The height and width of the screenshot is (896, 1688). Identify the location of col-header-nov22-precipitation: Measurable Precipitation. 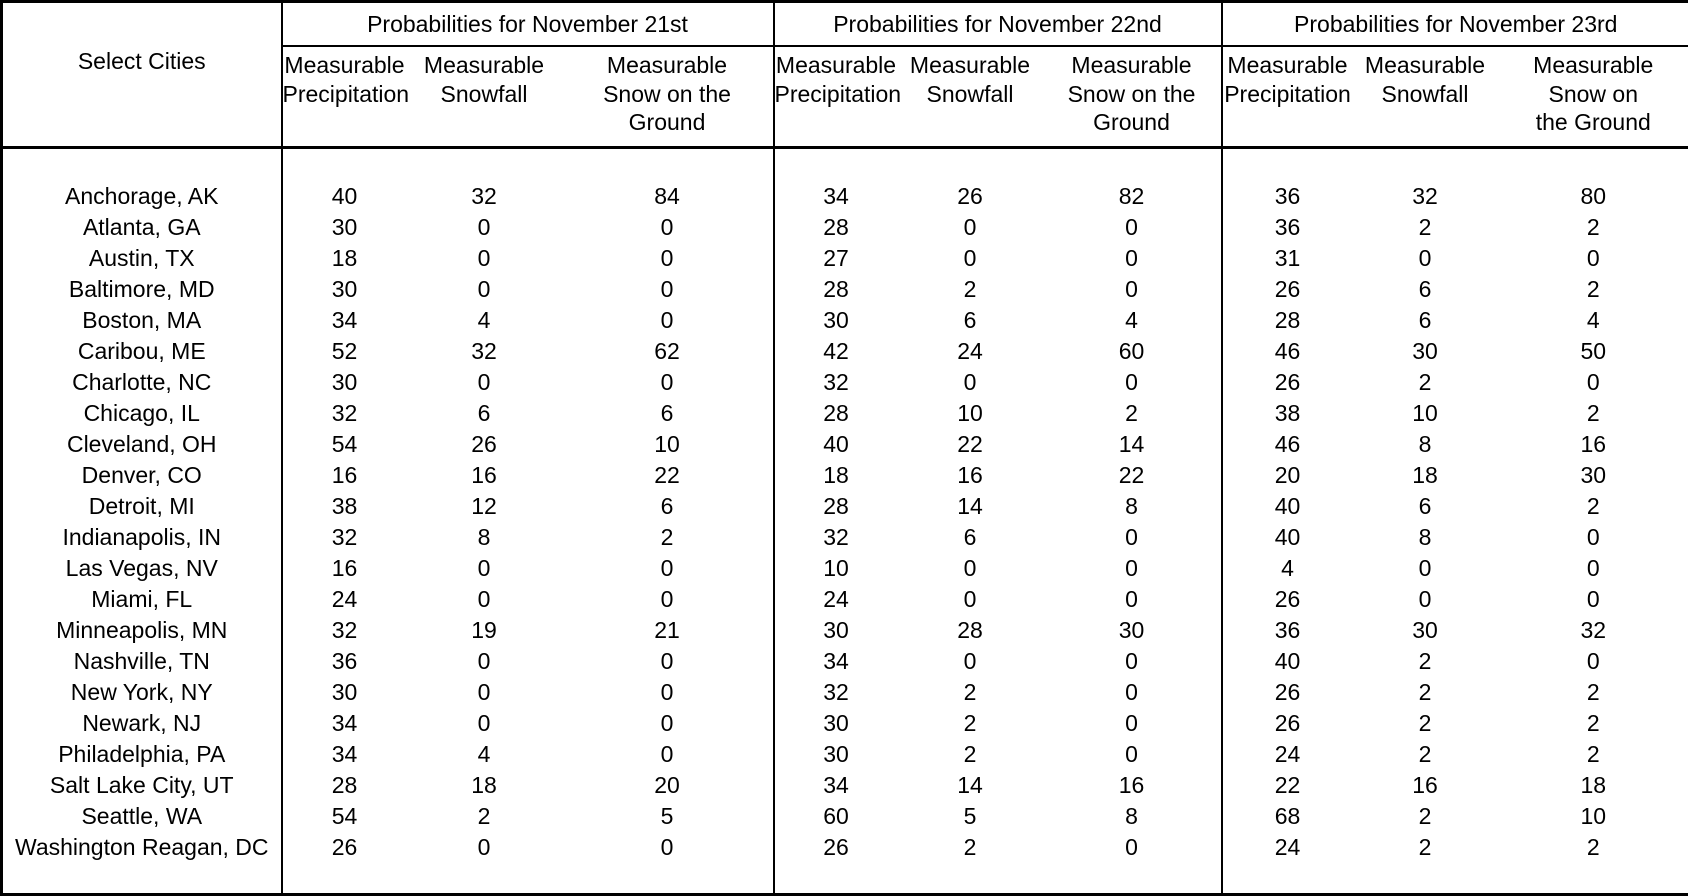
(836, 97).